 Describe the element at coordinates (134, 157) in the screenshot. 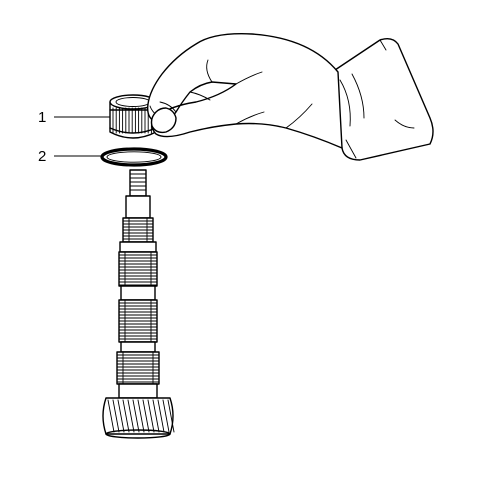

I see `ring` at that location.